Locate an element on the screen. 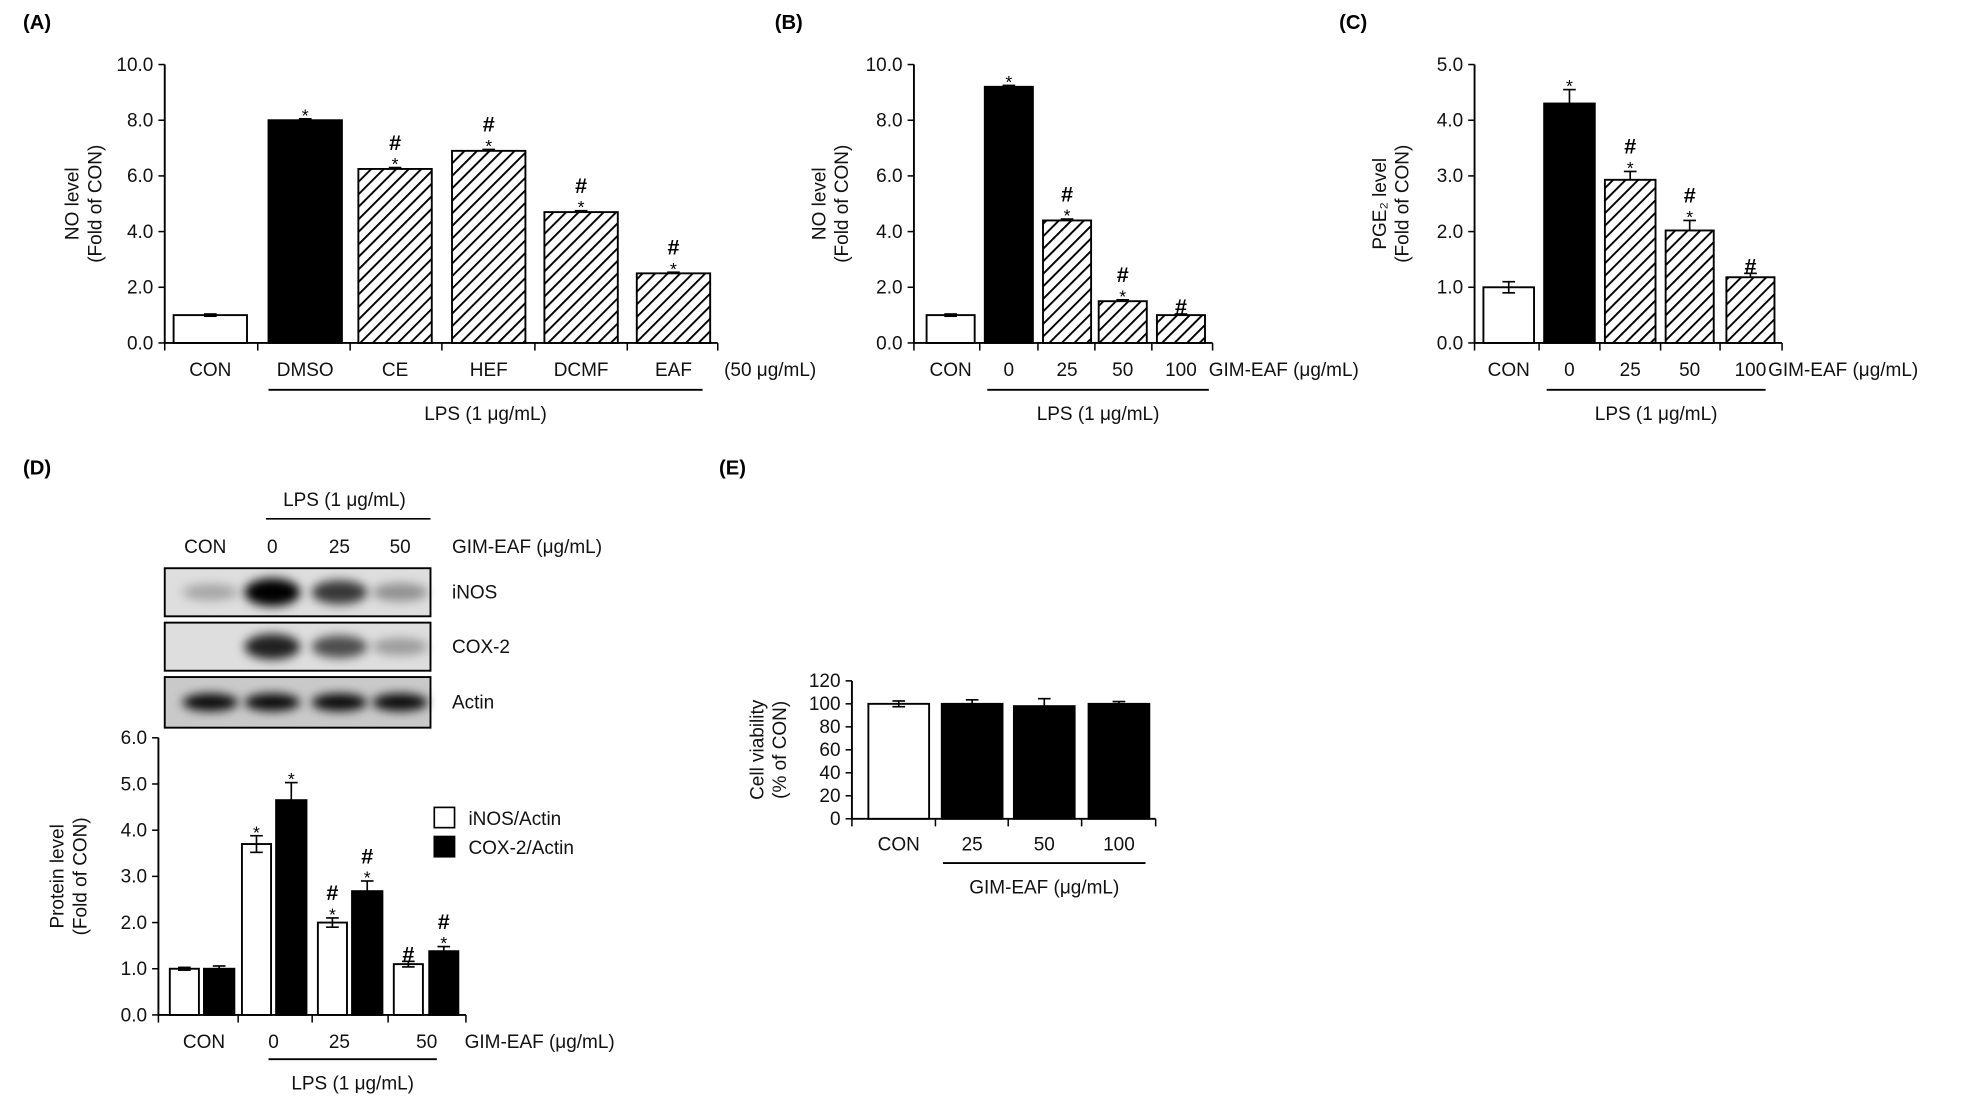  y-axis-label: Protein level (Fold of CON) is located at coordinates (70, 876).